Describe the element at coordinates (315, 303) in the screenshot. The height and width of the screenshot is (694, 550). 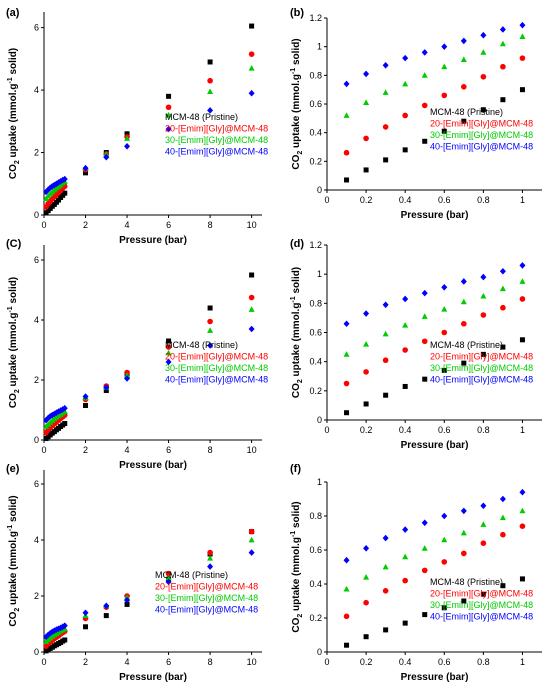
I see `y-tick-label: 0.8` at that location.